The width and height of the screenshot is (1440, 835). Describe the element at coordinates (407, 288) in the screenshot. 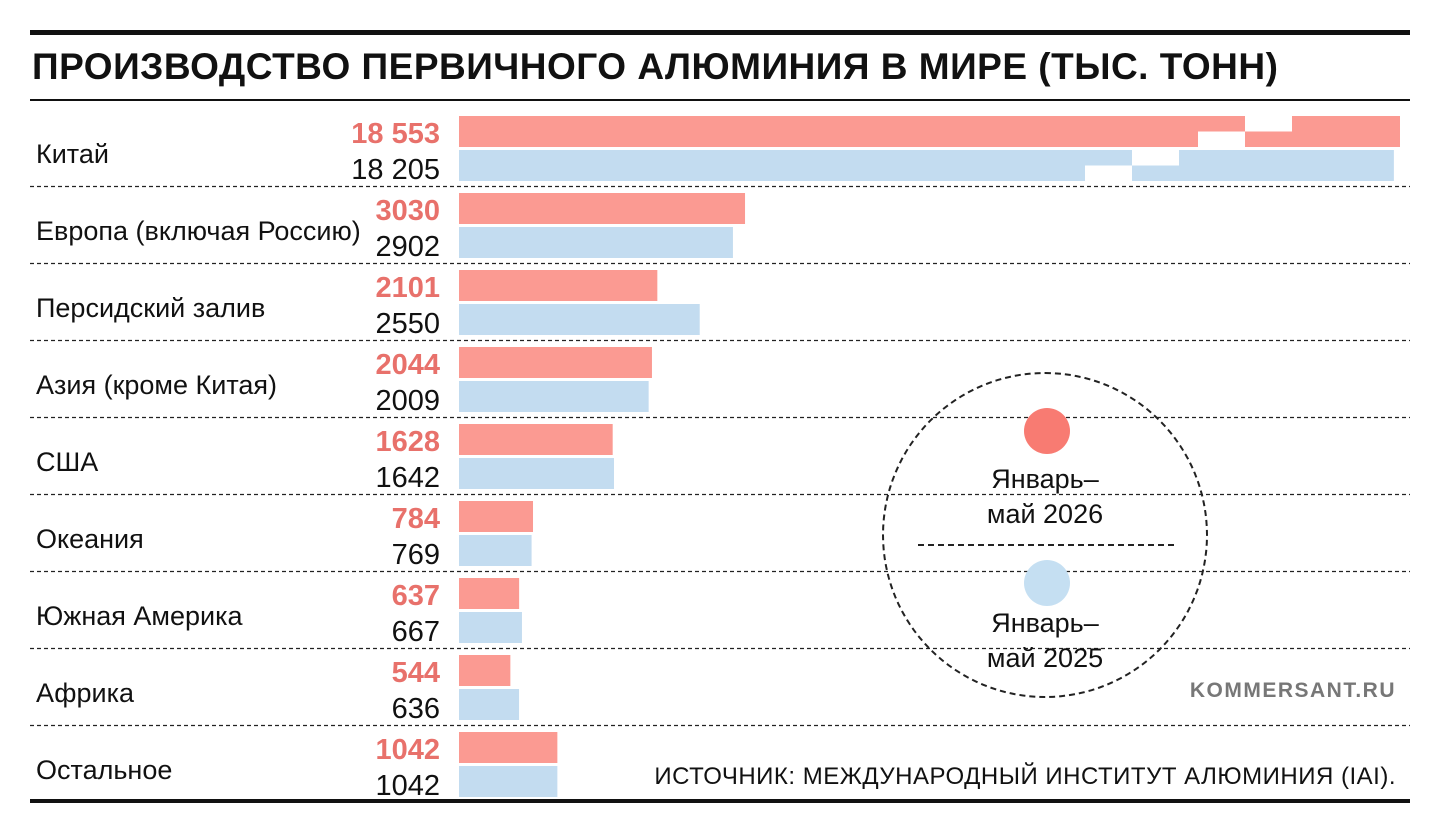

I see `value-label-2026: 2101` at that location.